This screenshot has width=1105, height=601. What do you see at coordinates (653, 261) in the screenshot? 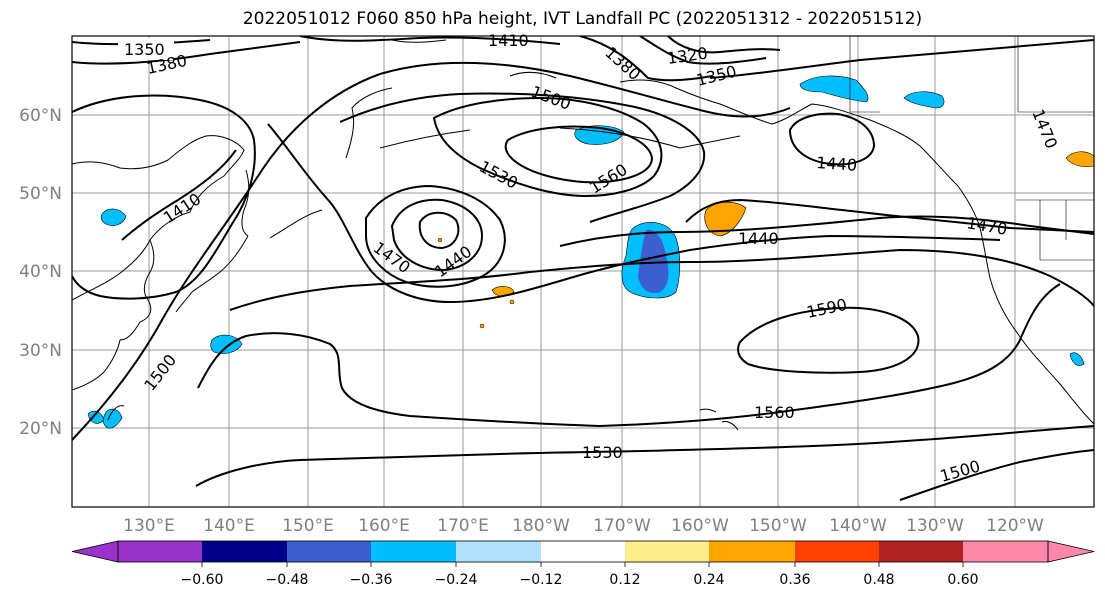
I see `negative-anomaly-gulf-core` at bounding box center [653, 261].